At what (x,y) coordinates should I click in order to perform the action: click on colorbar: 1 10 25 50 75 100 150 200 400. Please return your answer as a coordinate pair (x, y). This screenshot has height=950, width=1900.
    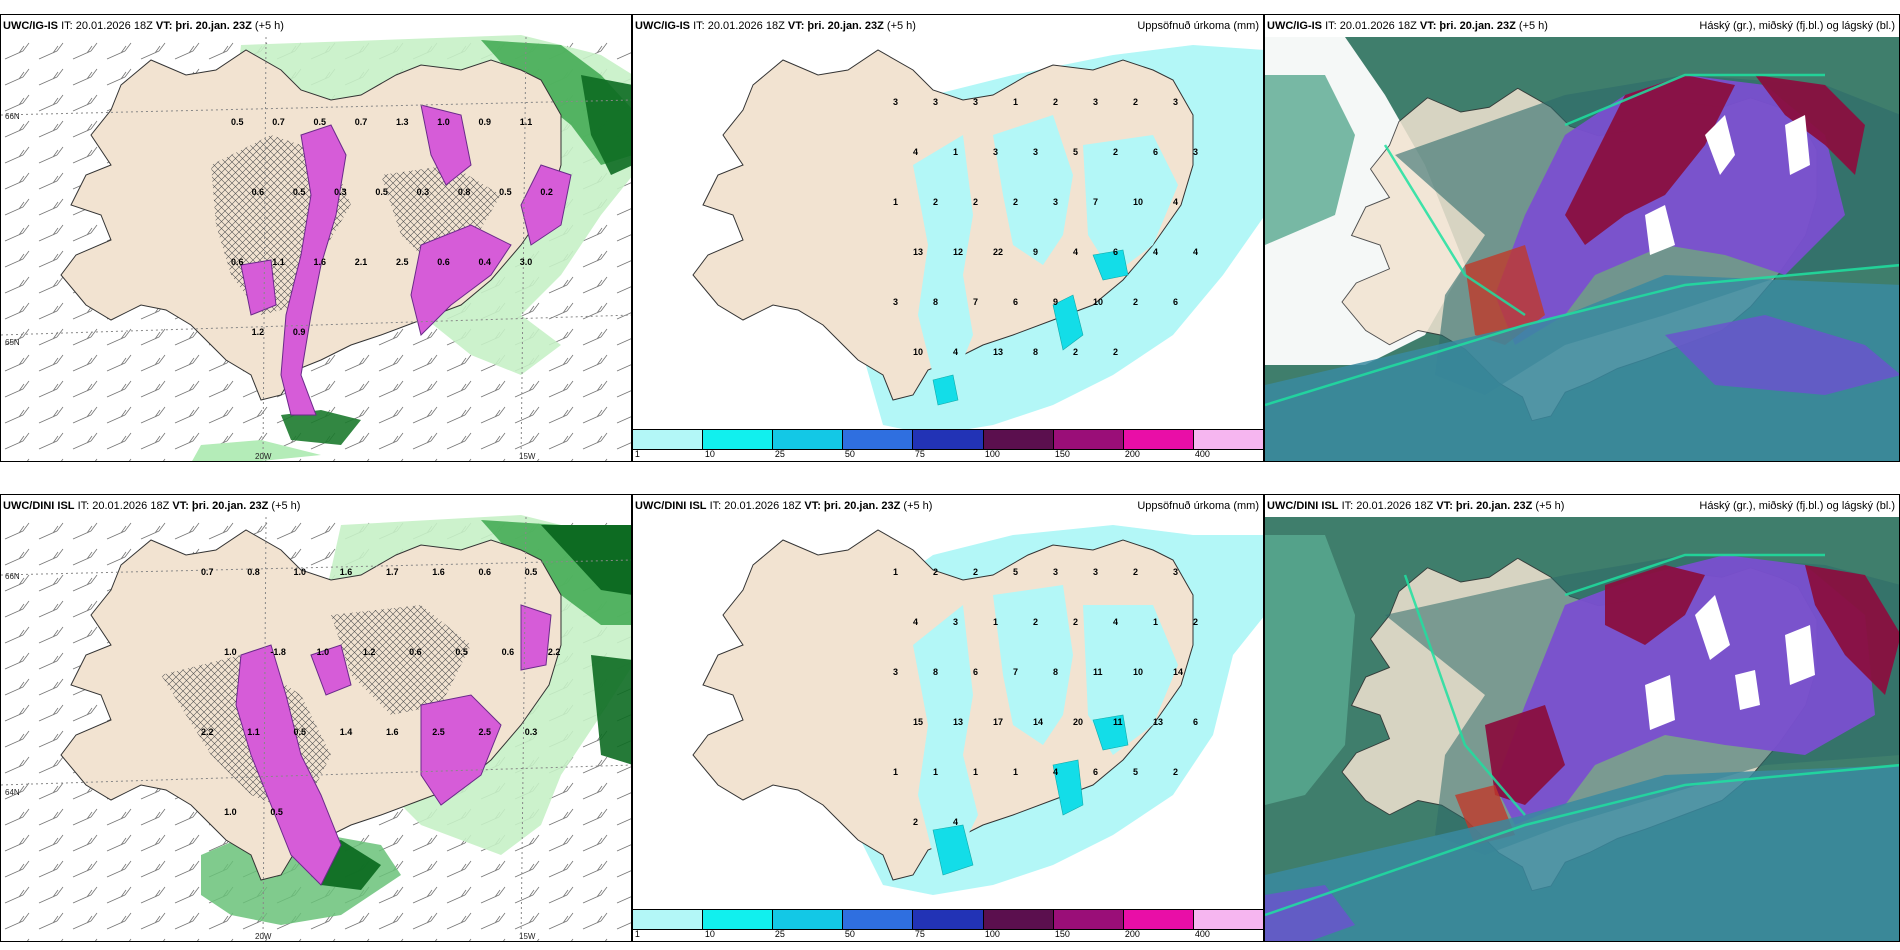
    Looking at the image, I should click on (948, 445).